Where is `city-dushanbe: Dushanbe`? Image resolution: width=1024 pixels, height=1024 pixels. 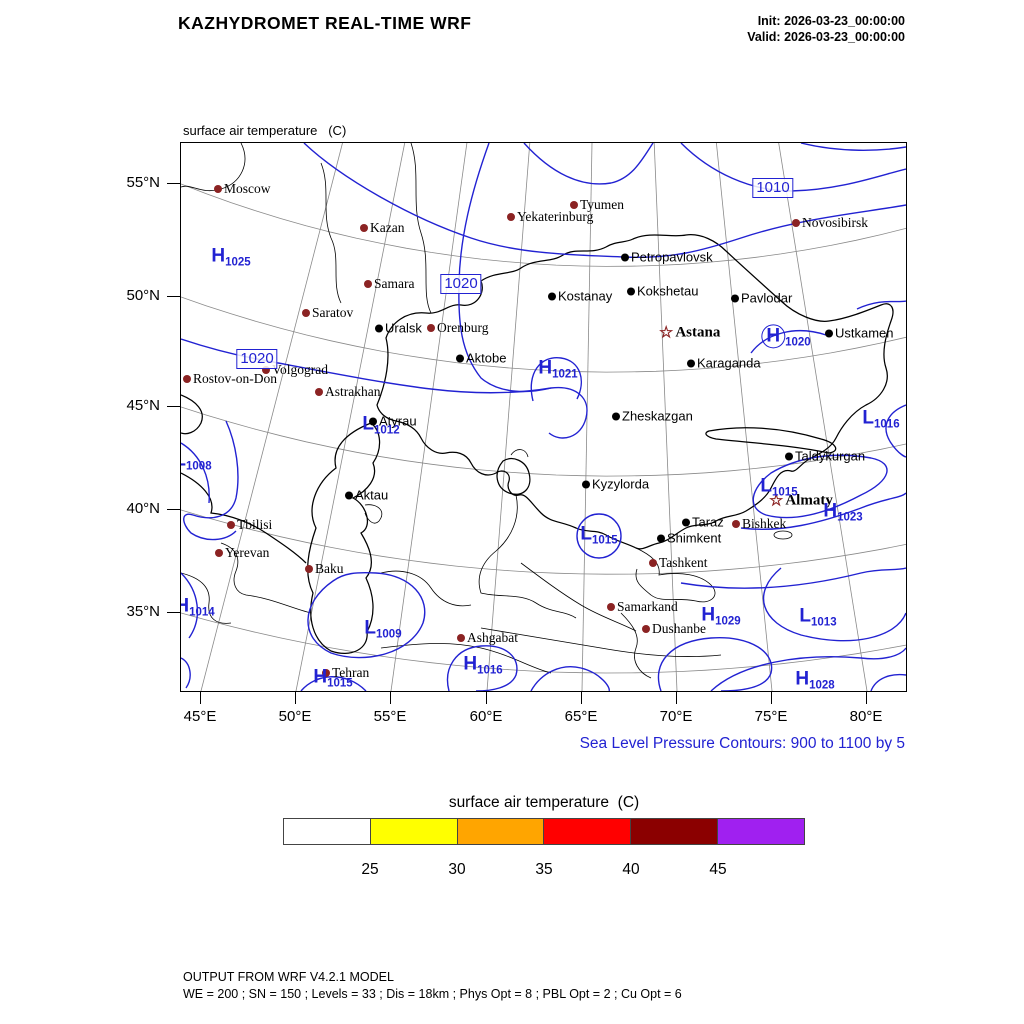
city-dushanbe: Dushanbe is located at coordinates (674, 629).